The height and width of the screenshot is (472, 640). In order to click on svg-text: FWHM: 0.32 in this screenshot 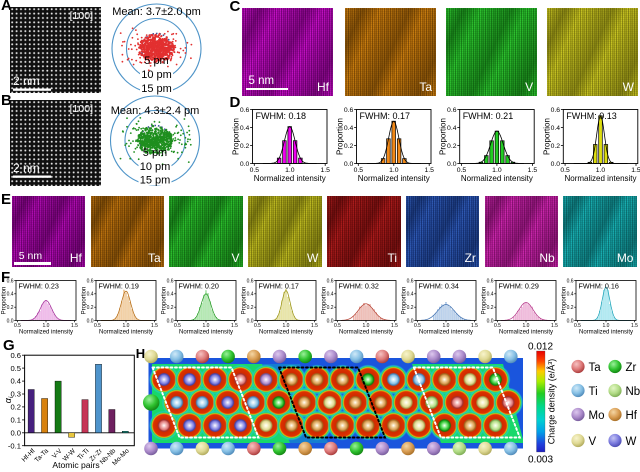, I will do `click(359, 285)`.